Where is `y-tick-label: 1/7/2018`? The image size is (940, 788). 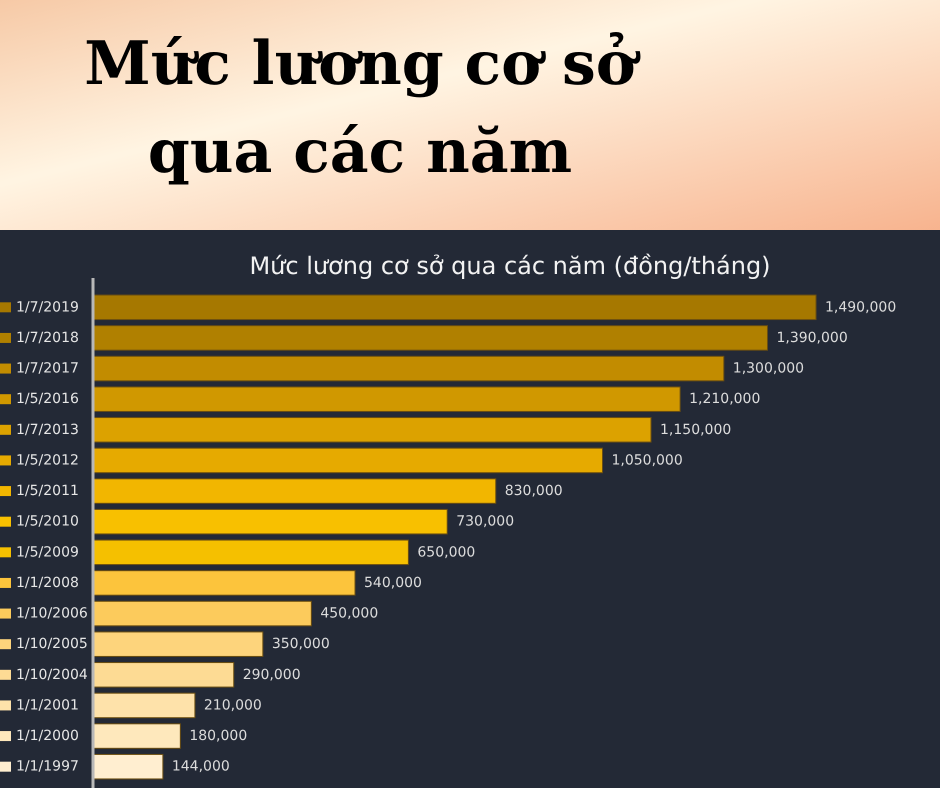
y-tick-label: 1/7/2018 is located at coordinates (47, 338).